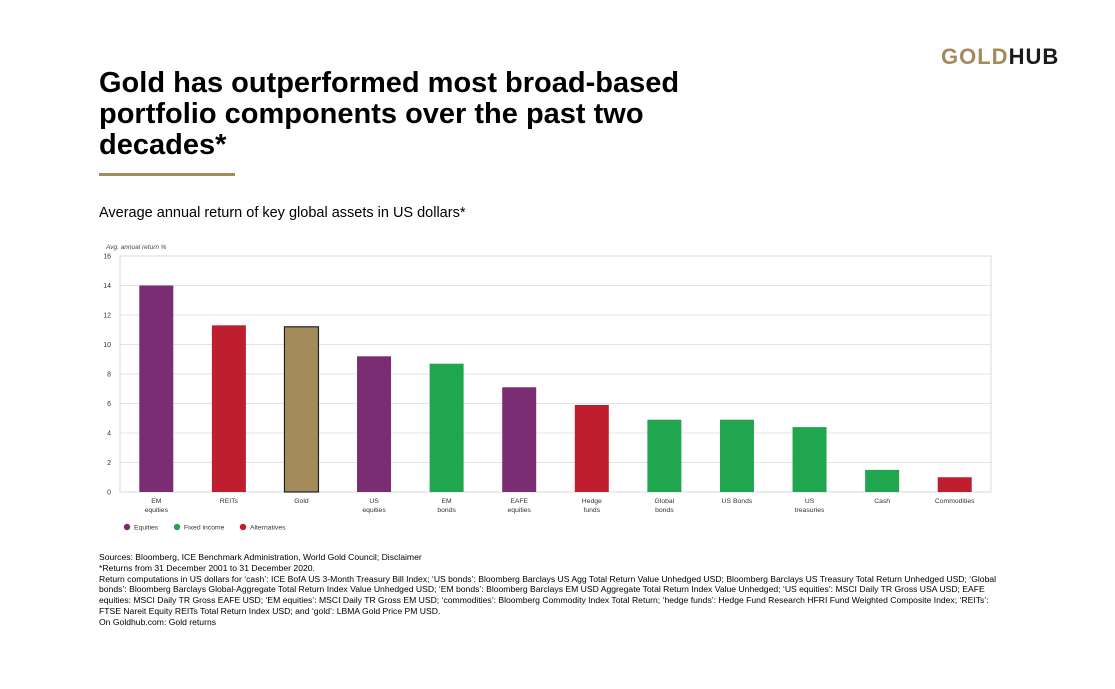 Image resolution: width=1115 pixels, height=689 pixels. I want to click on x-tick-label: funds, so click(591, 510).